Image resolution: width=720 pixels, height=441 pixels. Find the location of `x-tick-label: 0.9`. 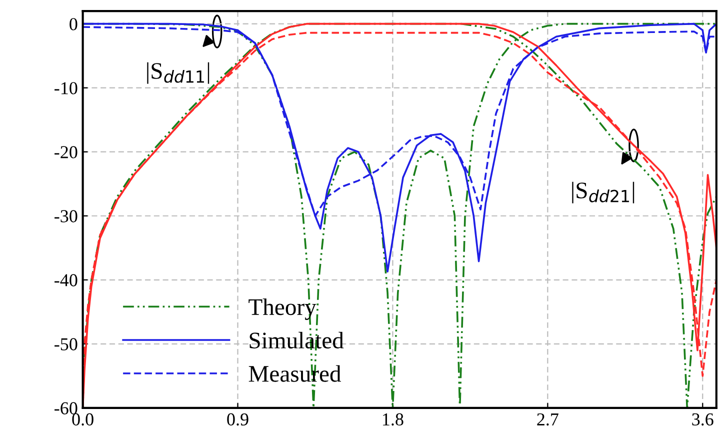

x-tick-label: 0.9 is located at coordinates (237, 419).